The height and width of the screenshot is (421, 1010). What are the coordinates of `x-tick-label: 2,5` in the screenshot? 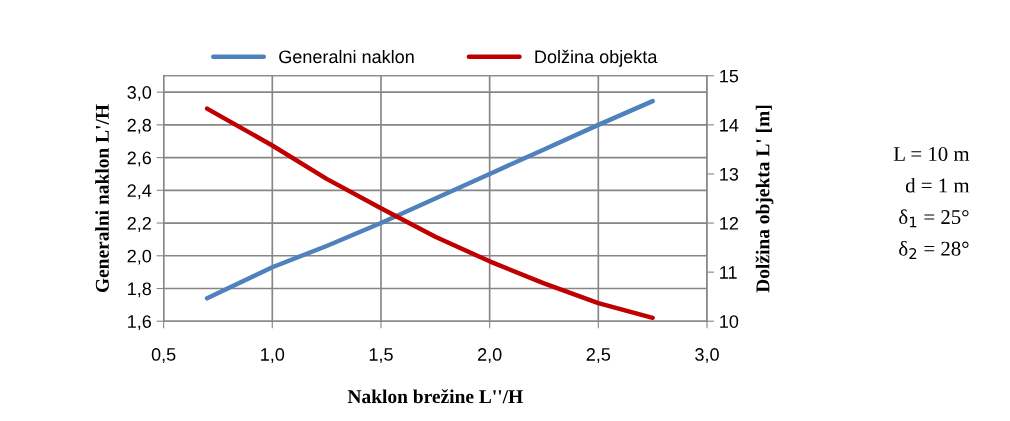 It's located at (598, 356).